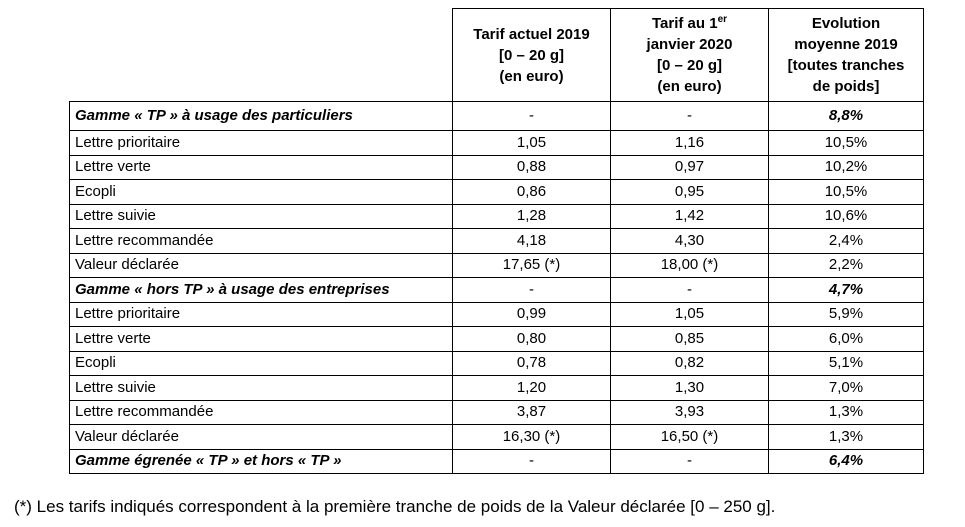  Describe the element at coordinates (846, 86) in the screenshot. I see `header-line: de poids]` at that location.